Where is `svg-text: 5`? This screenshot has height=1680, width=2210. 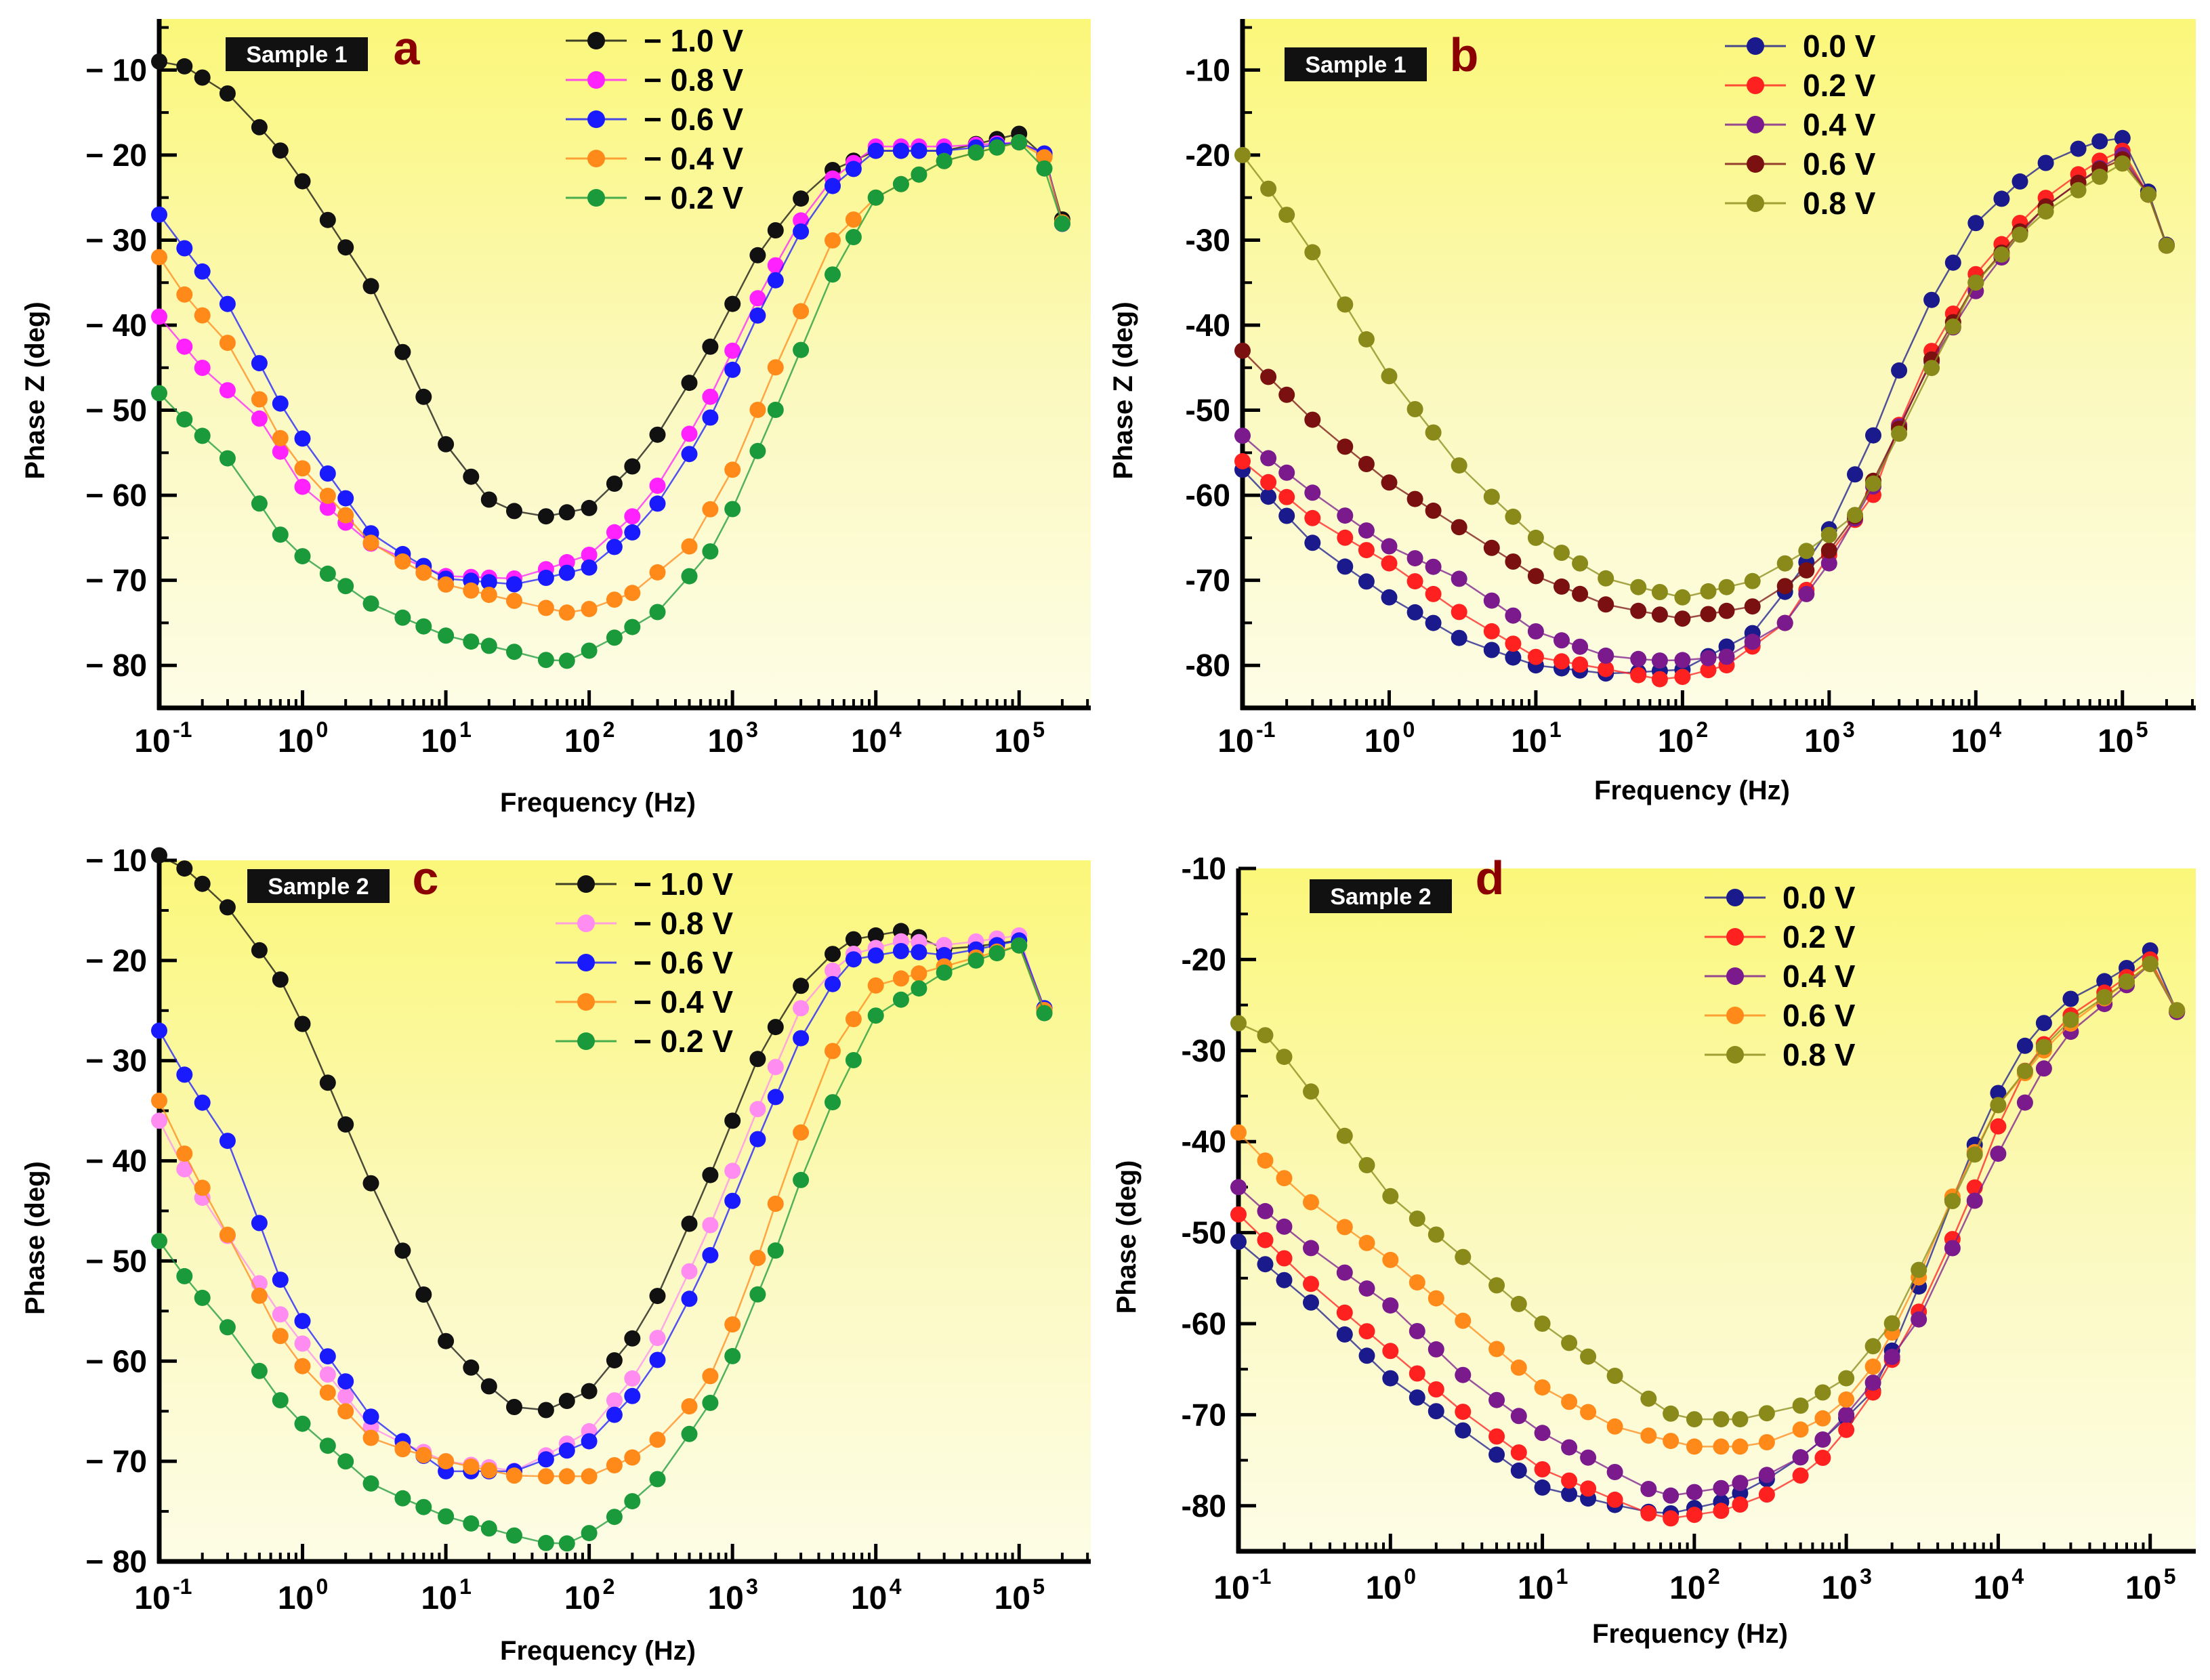 svg-text: 5 is located at coordinates (1039, 729).